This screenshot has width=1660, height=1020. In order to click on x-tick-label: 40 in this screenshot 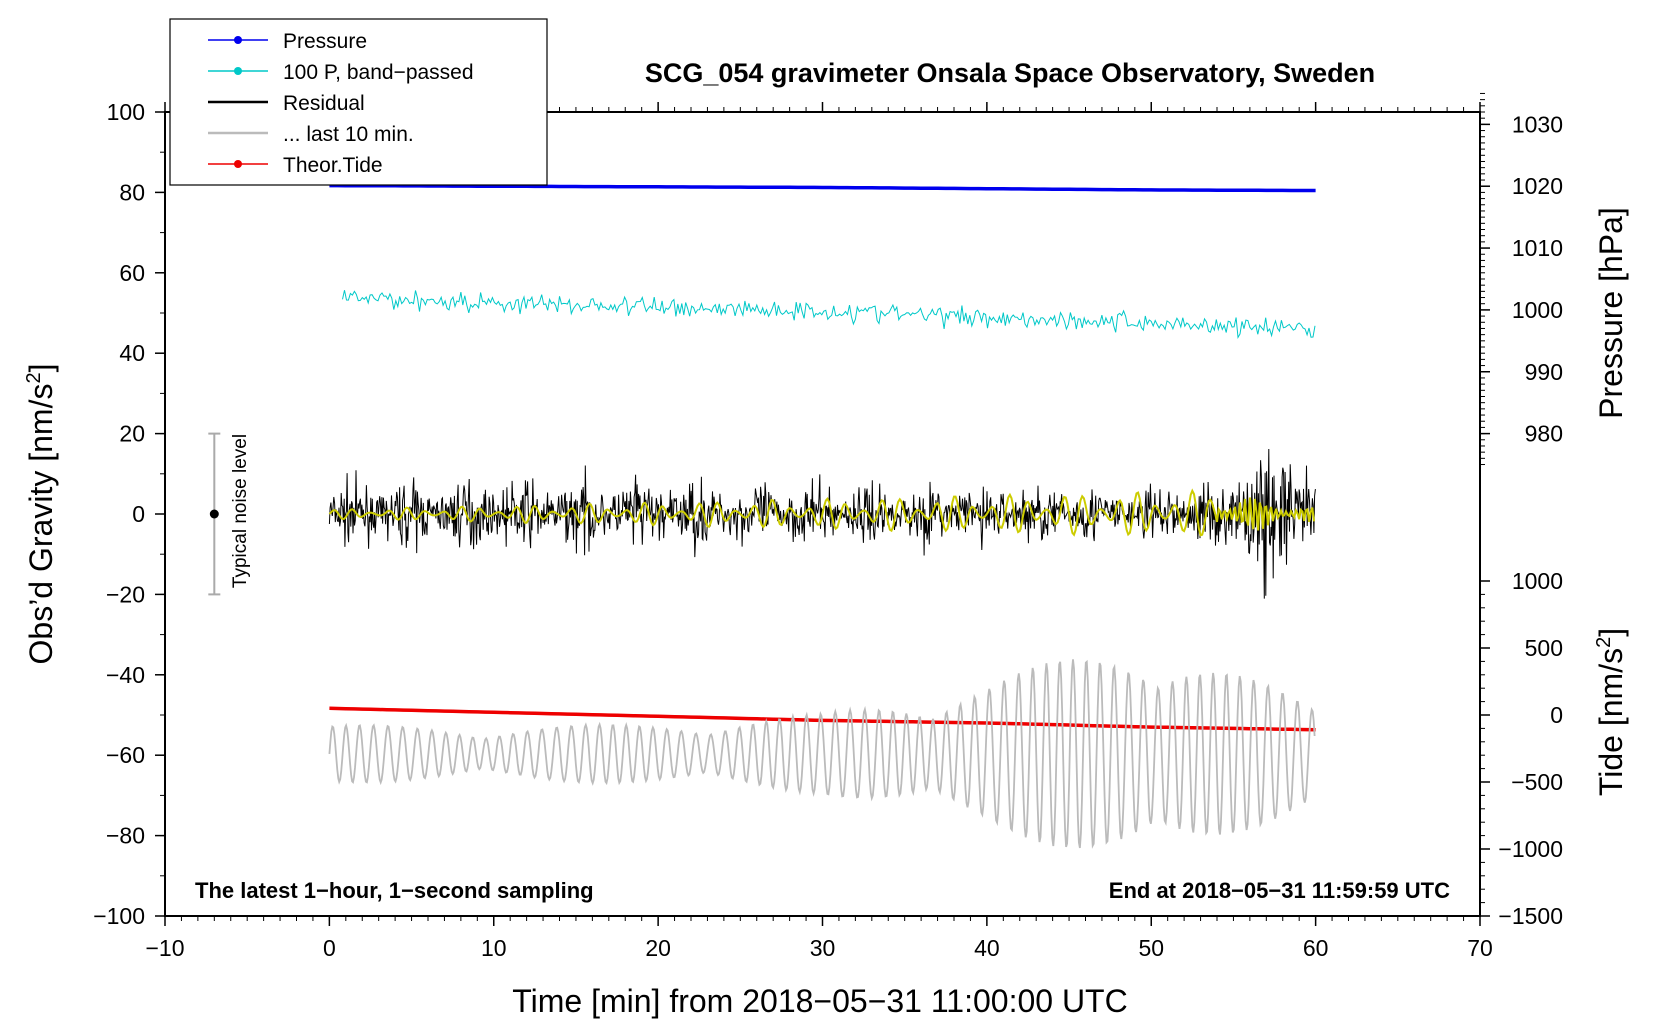, I will do `click(987, 948)`.